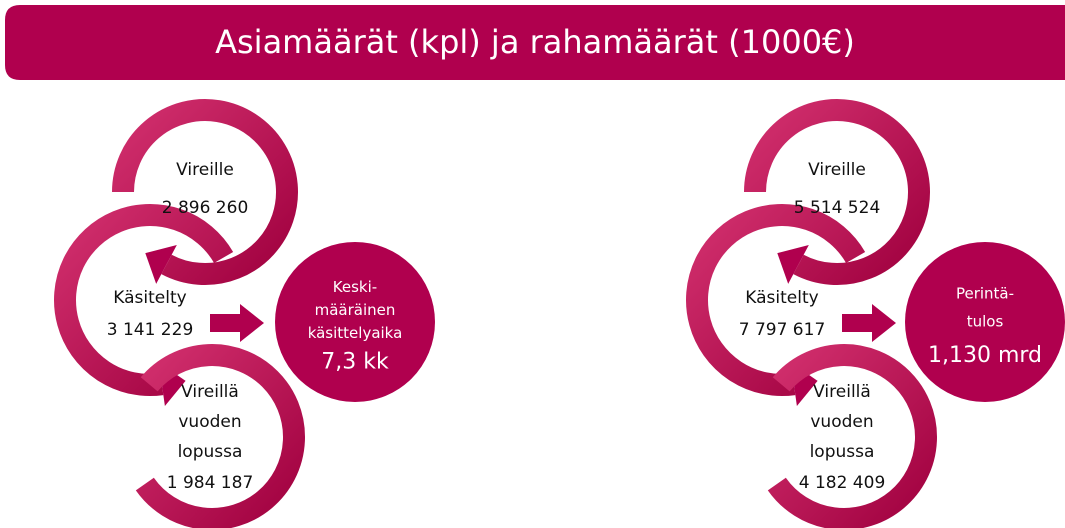 The image size is (1065, 528). What do you see at coordinates (782, 330) in the screenshot?
I see `item-value: 7 797 617` at bounding box center [782, 330].